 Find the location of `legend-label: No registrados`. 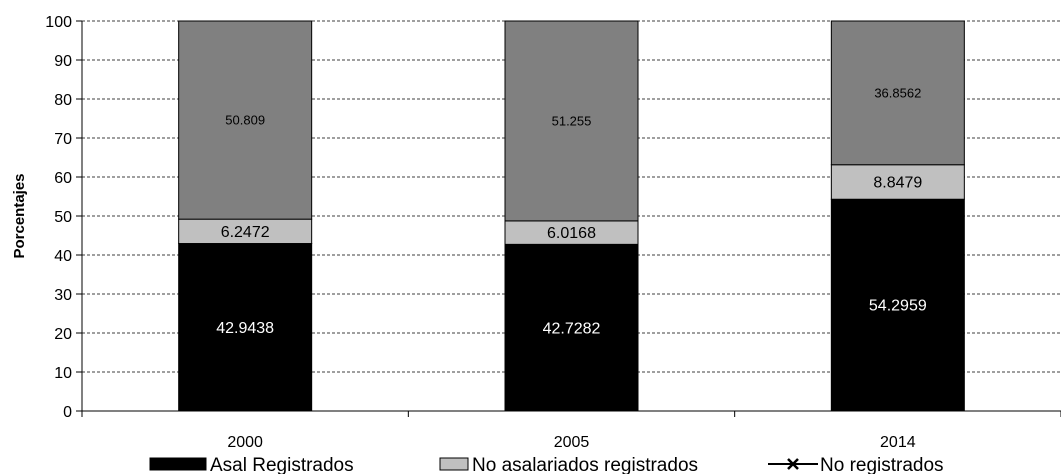

legend-label: No registrados is located at coordinates (882, 464).